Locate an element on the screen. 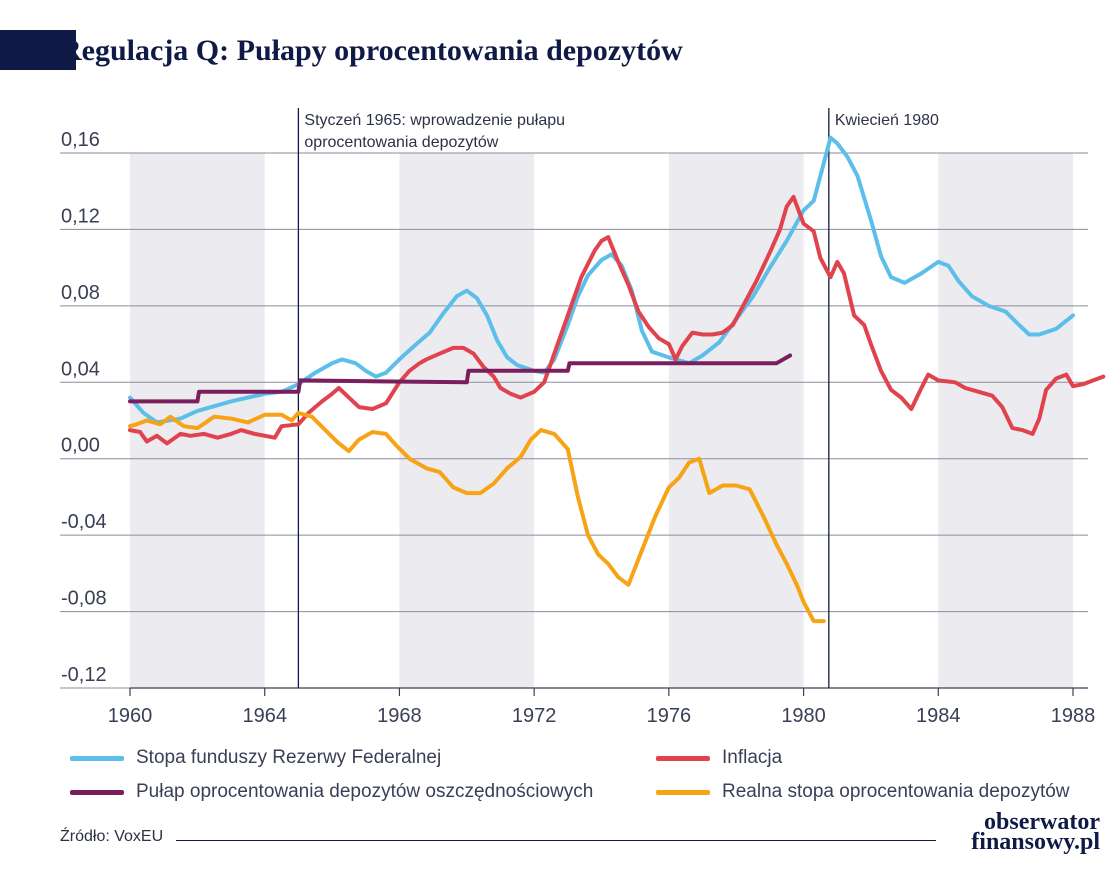 Image resolution: width=1120 pixels, height=880 pixels. y-tick-label: 0,16 is located at coordinates (80, 140).